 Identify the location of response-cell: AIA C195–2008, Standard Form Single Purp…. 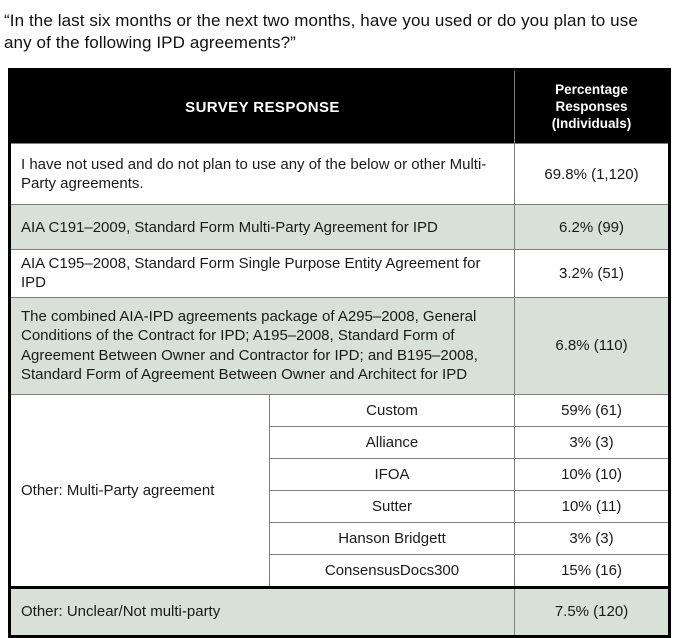
(262, 273).